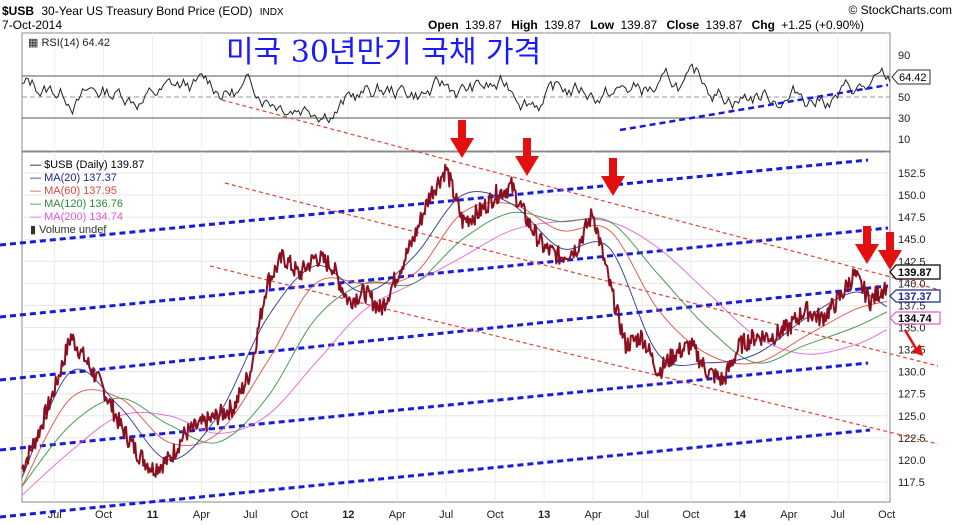 Image resolution: width=955 pixels, height=525 pixels. Describe the element at coordinates (37, 191) in the screenshot. I see `legend-ma60-swatch: —` at that location.